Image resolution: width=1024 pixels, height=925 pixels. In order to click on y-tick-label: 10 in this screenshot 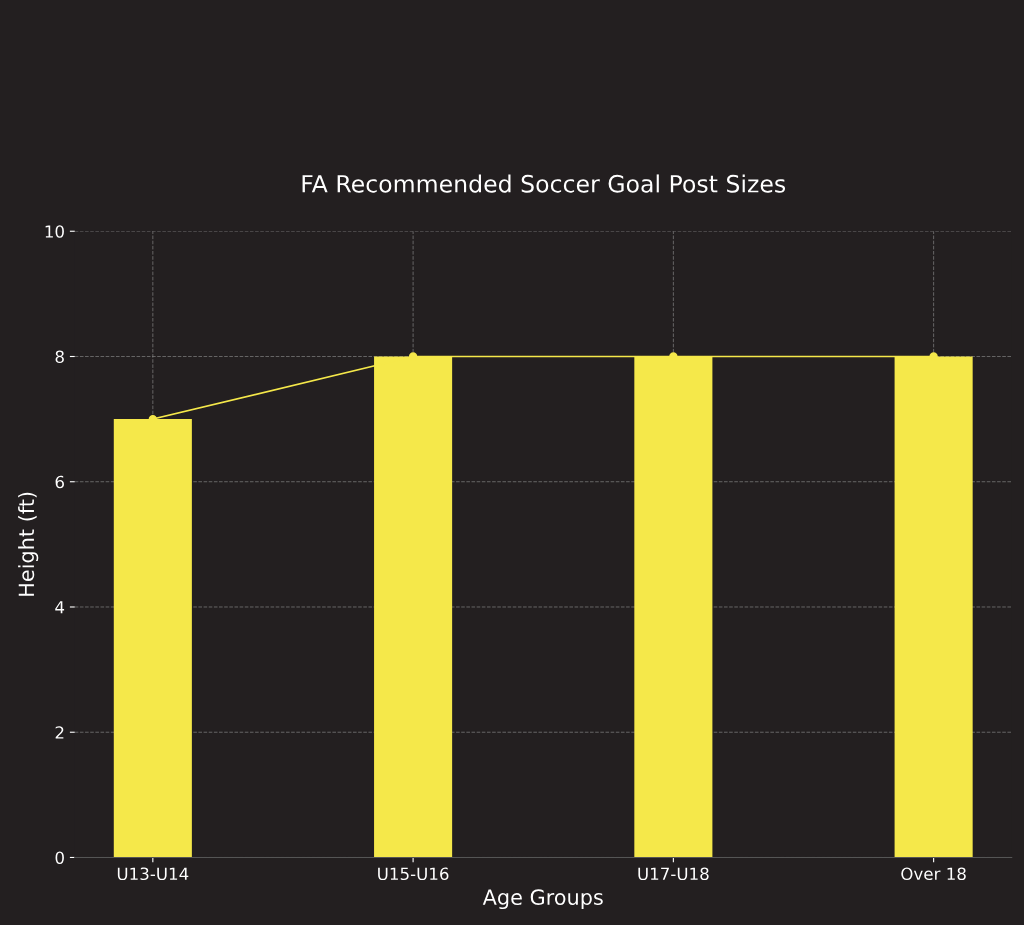, I will do `click(54, 231)`.